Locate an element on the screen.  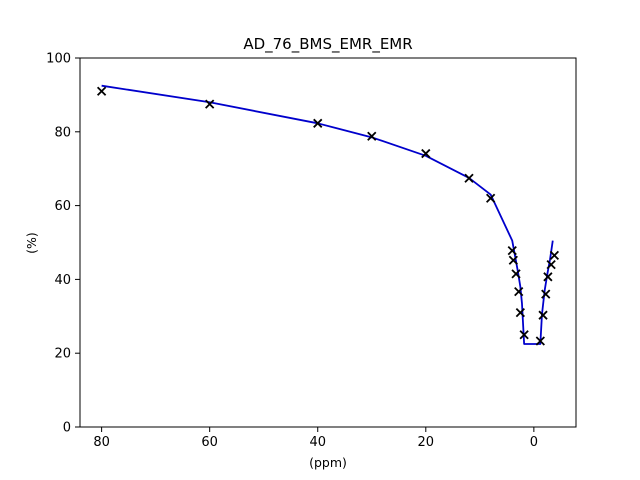
y-tick-label: 20 is located at coordinates (62, 354).